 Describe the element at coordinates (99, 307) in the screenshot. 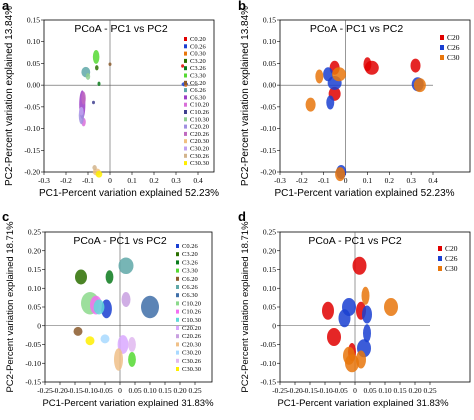

I see `point-C10.30` at that location.